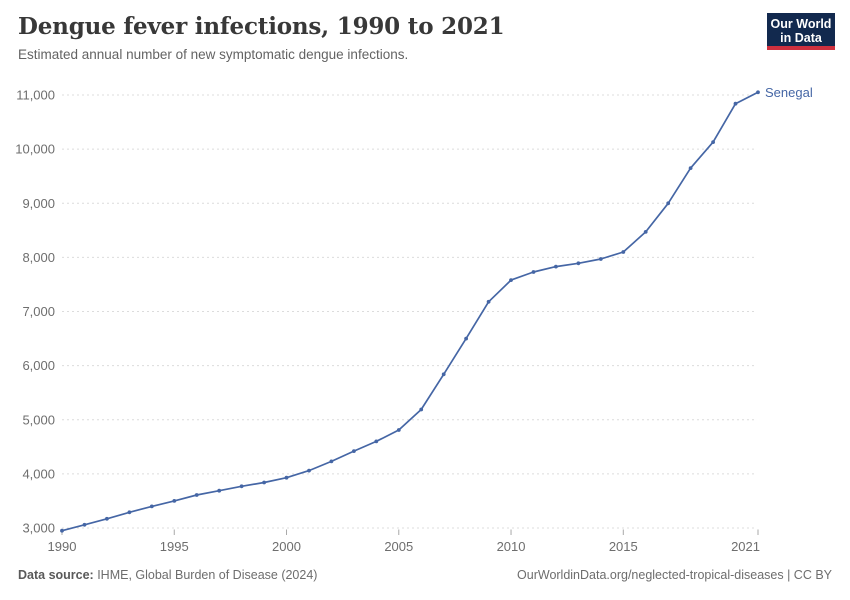 This screenshot has width=850, height=600. Describe the element at coordinates (38, 257) in the screenshot. I see `y-axis-tick-label: 8,000` at that location.